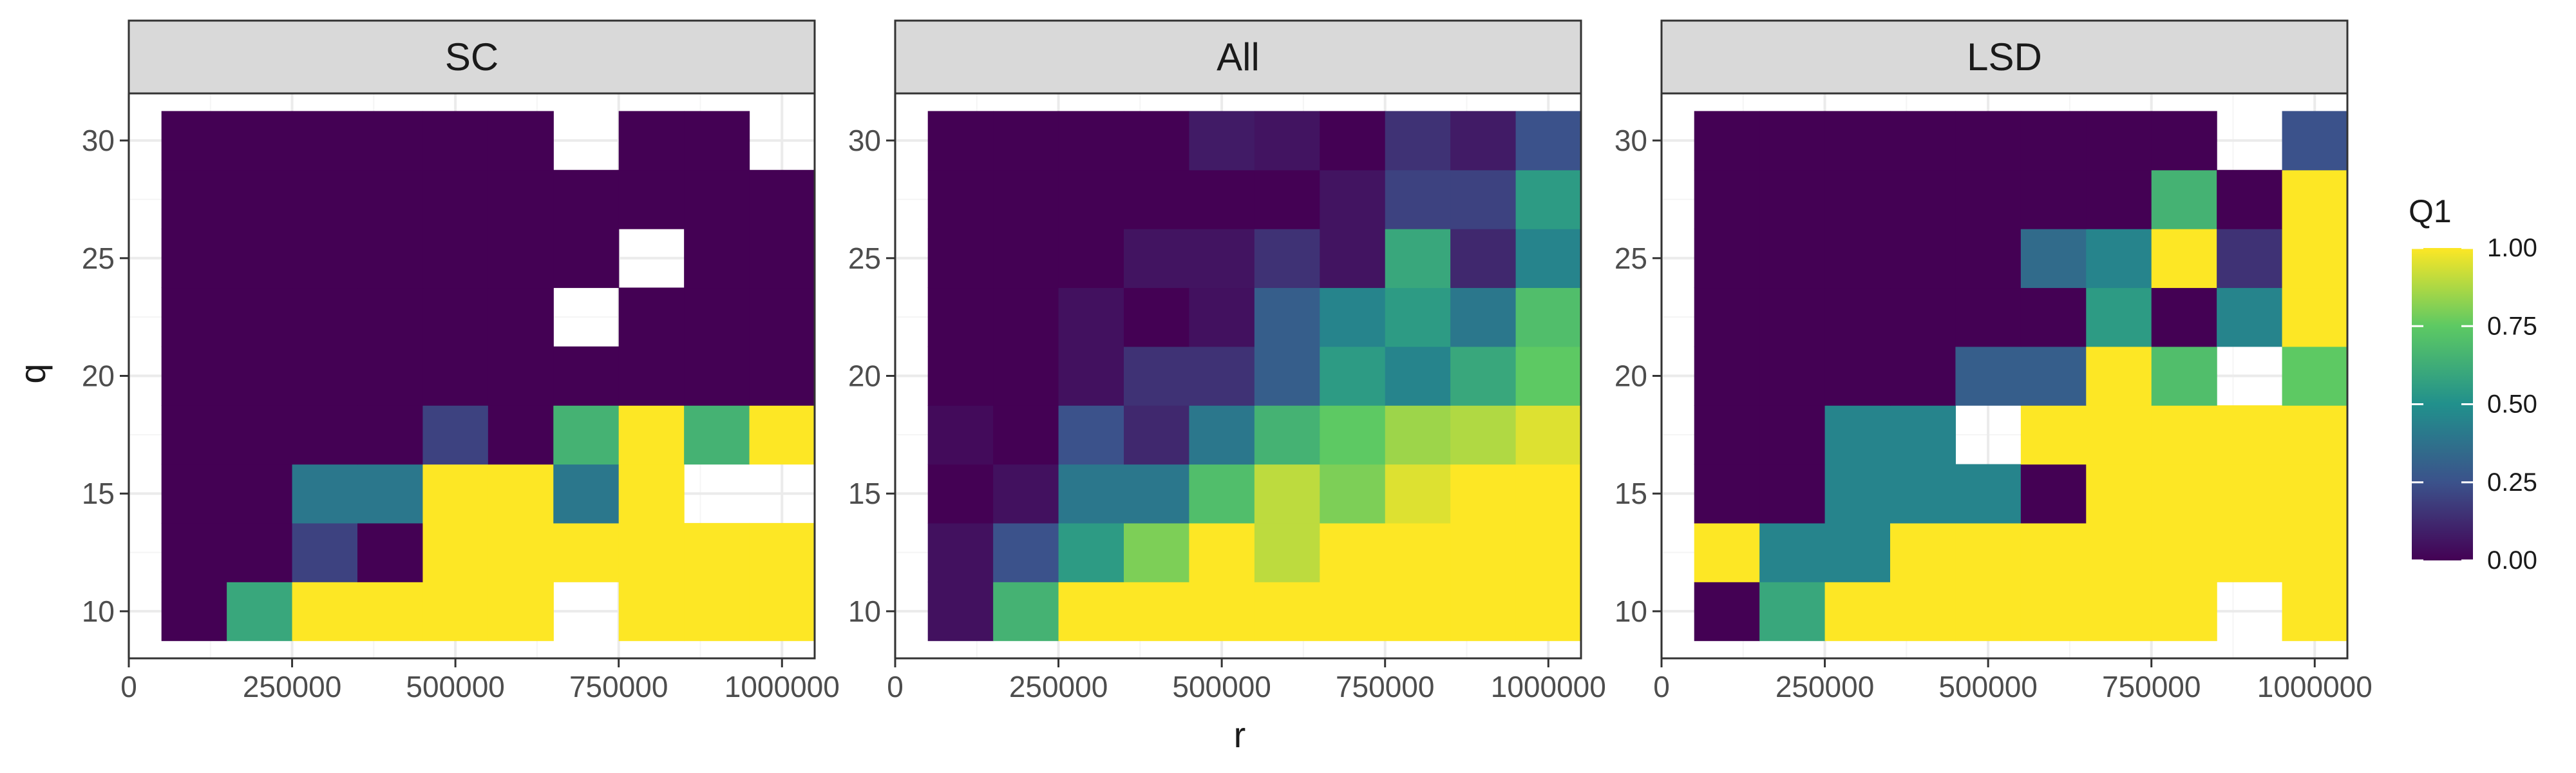 This screenshot has height=773, width=2576. I want to click on y-tick-label: 10, so click(1631, 611).